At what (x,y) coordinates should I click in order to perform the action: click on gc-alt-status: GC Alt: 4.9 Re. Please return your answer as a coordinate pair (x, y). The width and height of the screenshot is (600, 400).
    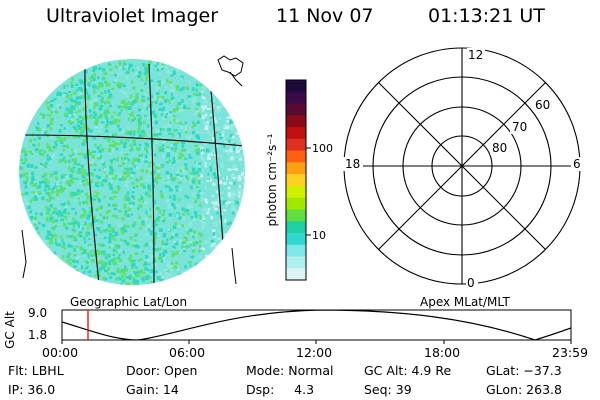
    Looking at the image, I should click on (408, 370).